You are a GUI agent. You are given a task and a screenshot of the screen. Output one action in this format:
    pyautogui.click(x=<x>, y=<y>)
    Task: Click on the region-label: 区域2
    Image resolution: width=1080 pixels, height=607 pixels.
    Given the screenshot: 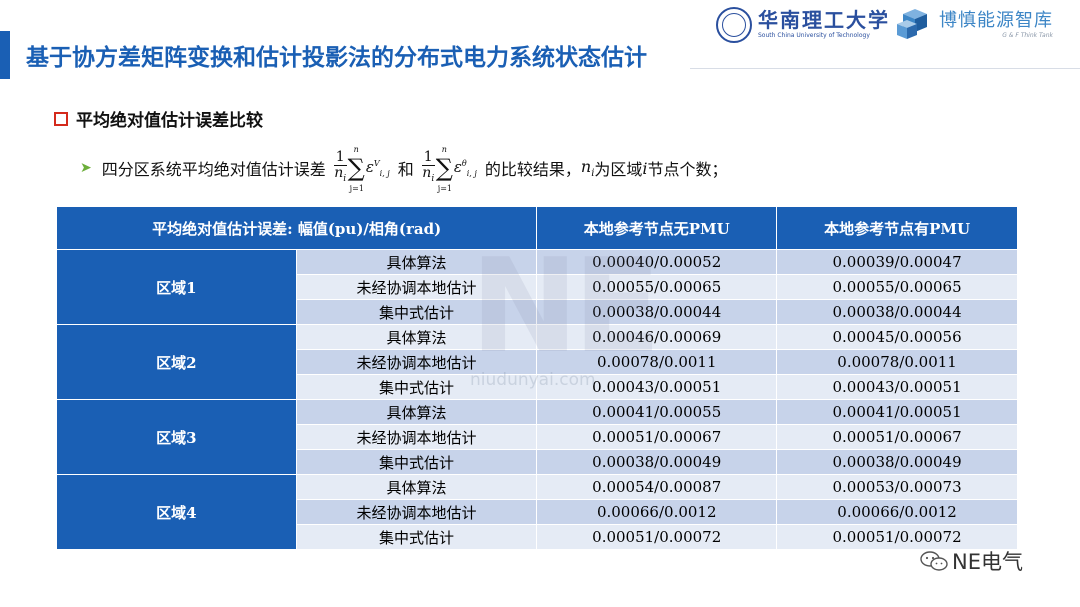 What is the action you would take?
    pyautogui.click(x=176, y=362)
    